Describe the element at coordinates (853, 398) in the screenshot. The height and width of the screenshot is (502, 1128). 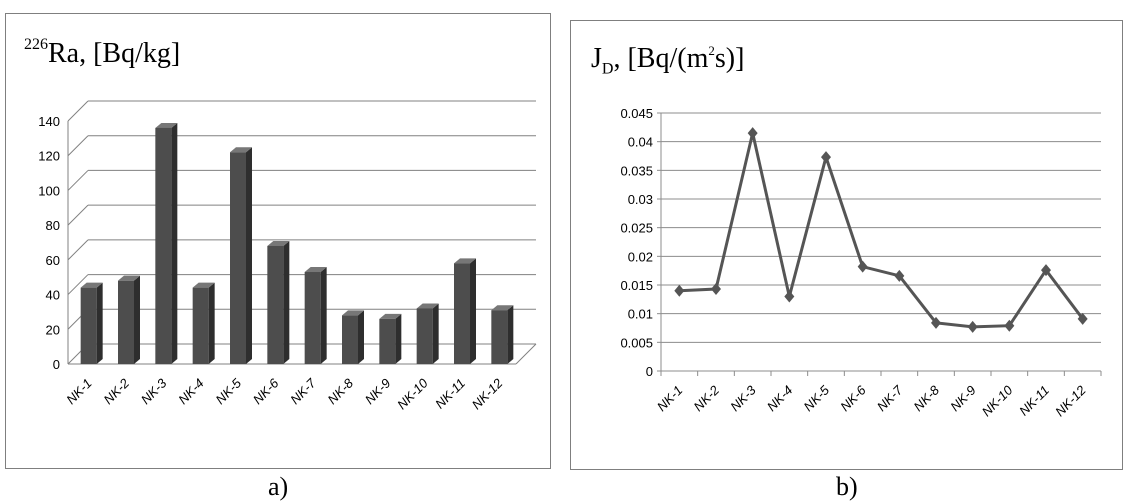
I see `x-tick-label: NK-6` at that location.